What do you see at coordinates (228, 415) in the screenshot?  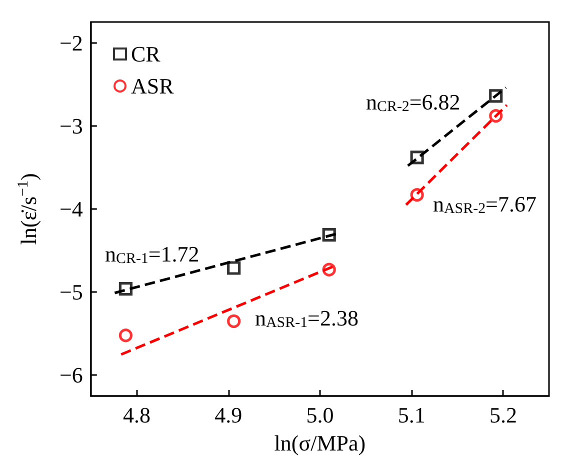 I see `x-tick-label: 4.9` at bounding box center [228, 415].